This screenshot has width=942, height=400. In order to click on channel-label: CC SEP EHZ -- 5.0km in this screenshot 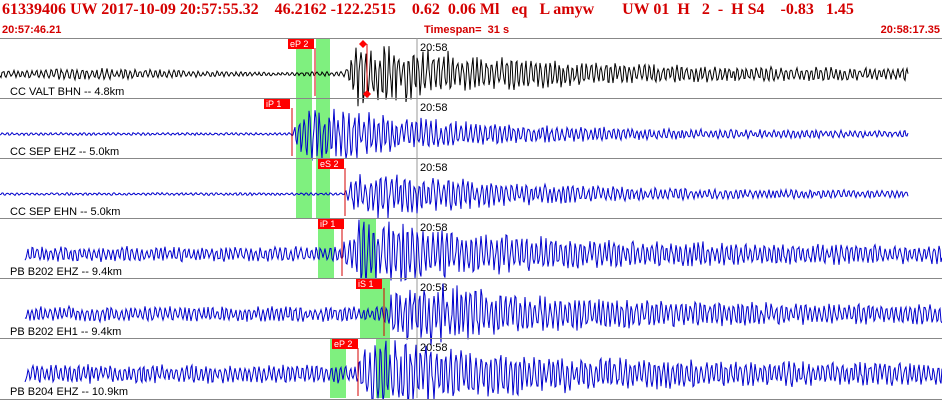, I will do `click(64, 152)`.